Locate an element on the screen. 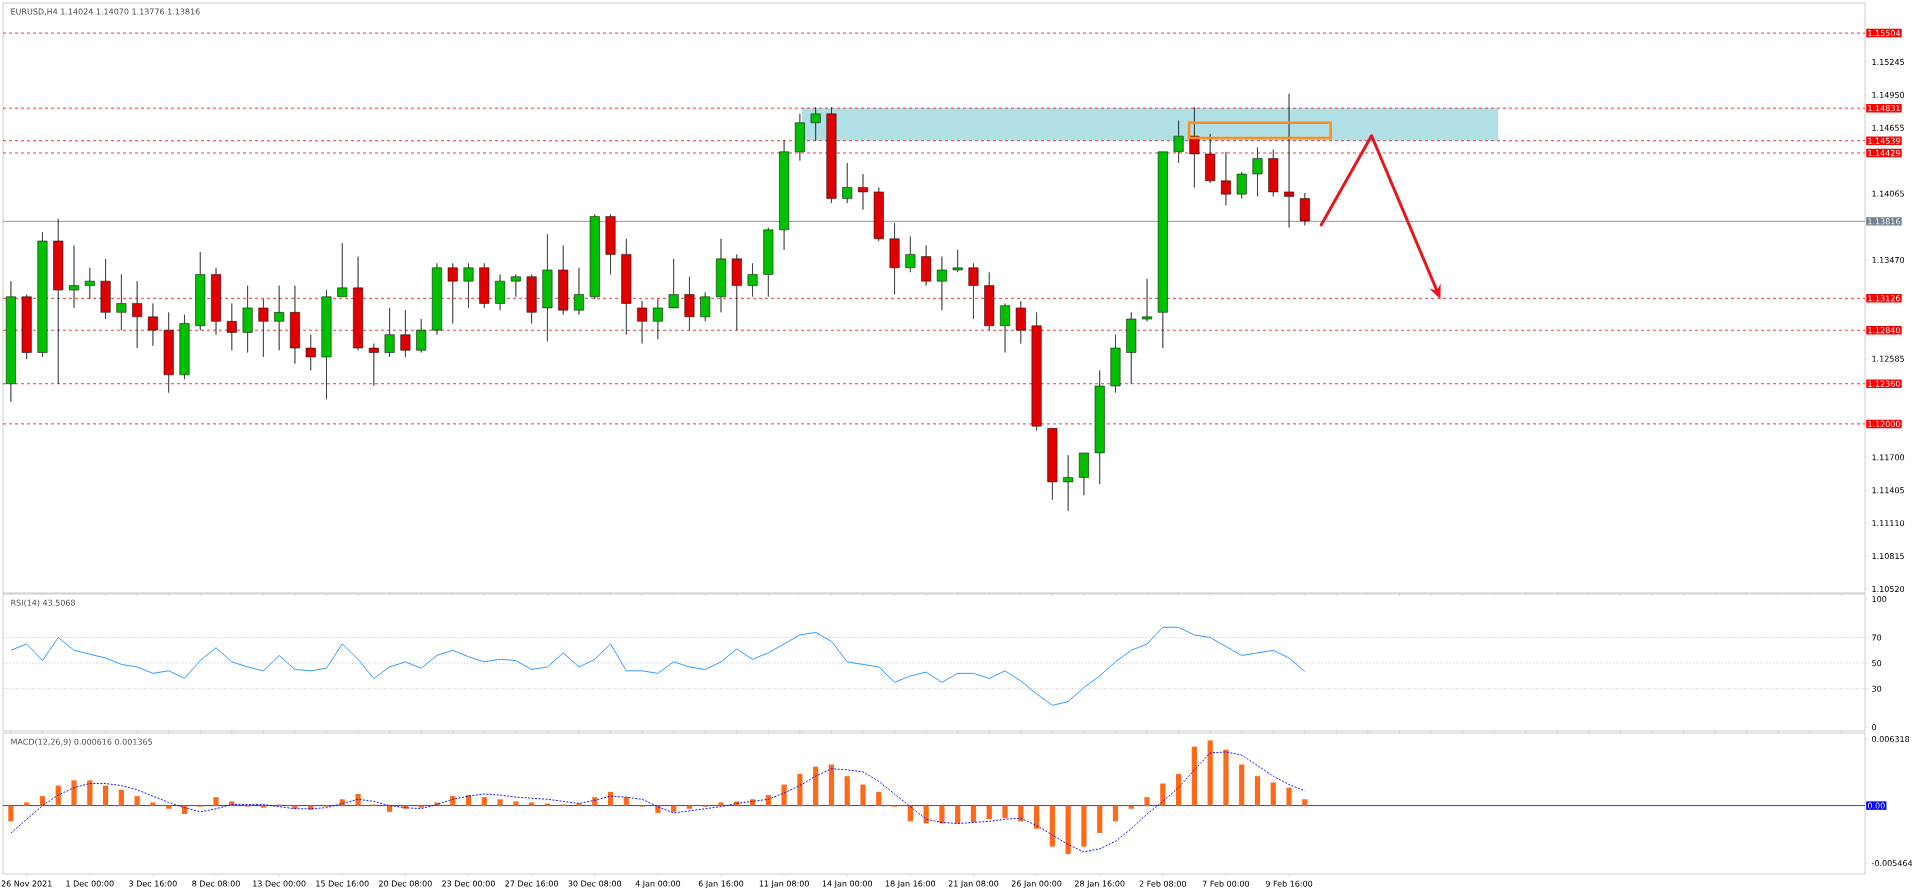 The width and height of the screenshot is (1916, 896). ref-line-label: 1.12000 is located at coordinates (1884, 423).